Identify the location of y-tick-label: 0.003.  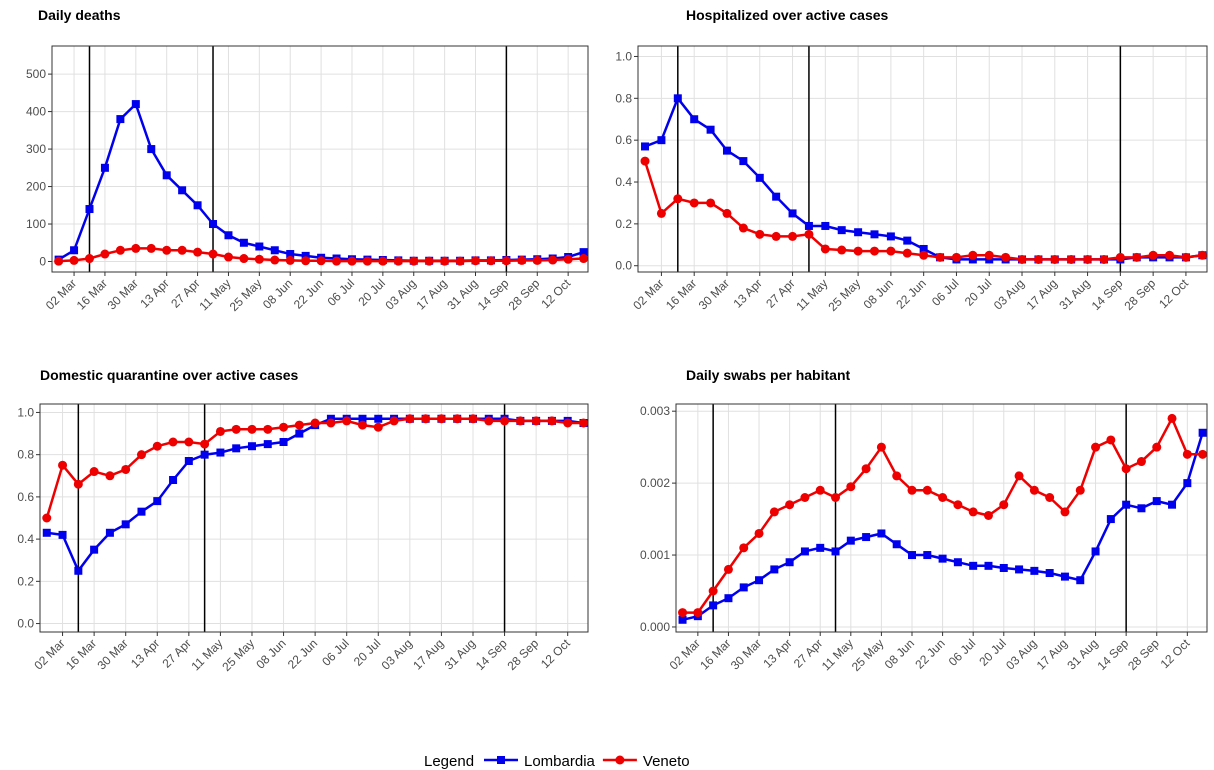
(655, 411).